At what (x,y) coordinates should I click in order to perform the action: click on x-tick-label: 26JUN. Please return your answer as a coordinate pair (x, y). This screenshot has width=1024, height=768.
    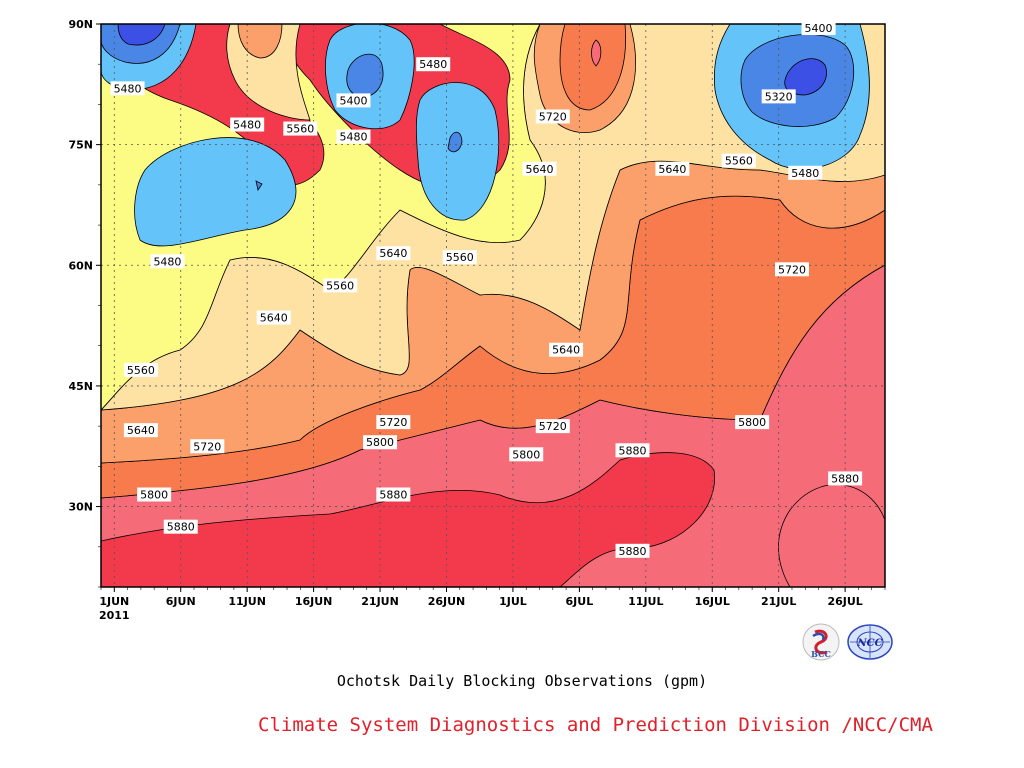
    Looking at the image, I should click on (447, 601).